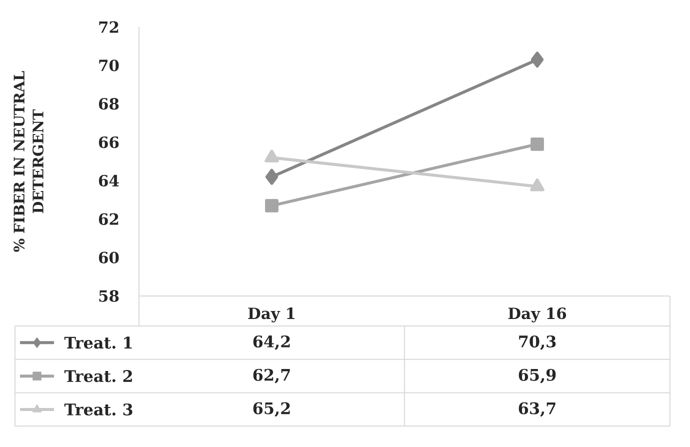  What do you see at coordinates (108, 180) in the screenshot?
I see `y-tick-label: 64` at bounding box center [108, 180].